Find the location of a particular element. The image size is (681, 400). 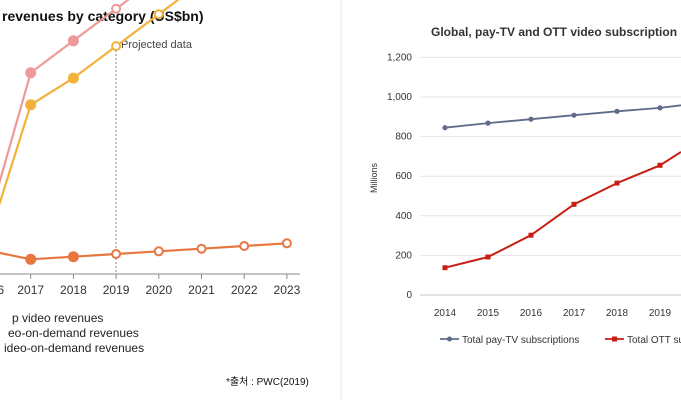

right-x-tick-label: 2016 is located at coordinates (531, 313).